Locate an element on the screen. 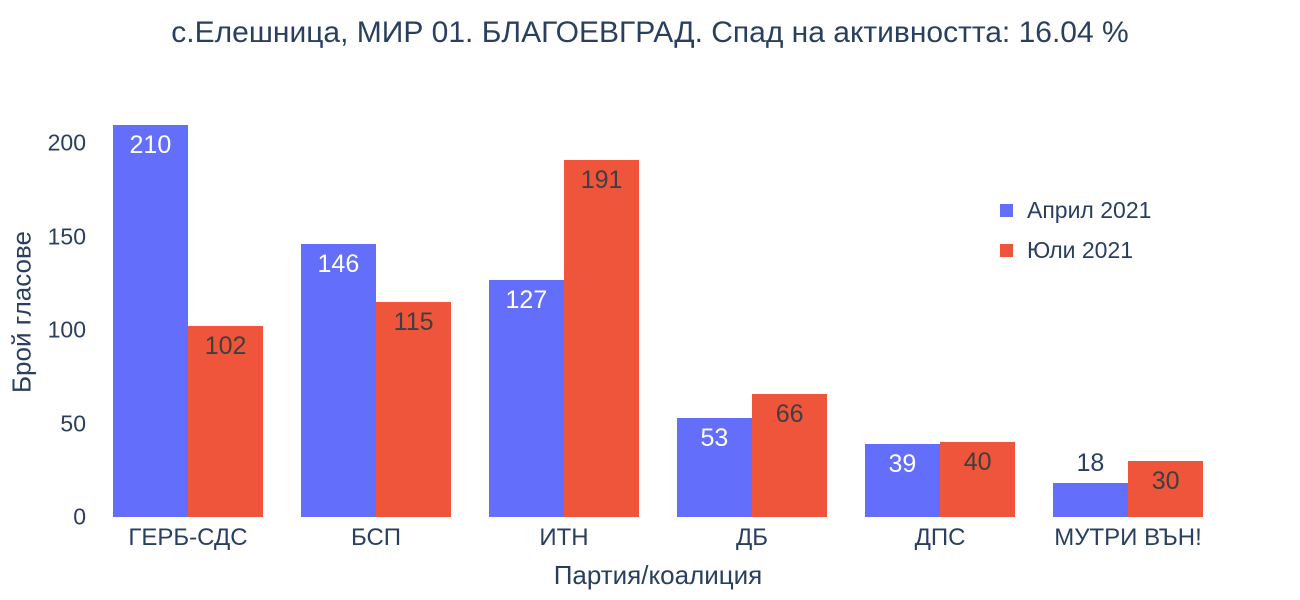 The height and width of the screenshot is (600, 1300). legend-item: Юли 2021 is located at coordinates (1075, 250).